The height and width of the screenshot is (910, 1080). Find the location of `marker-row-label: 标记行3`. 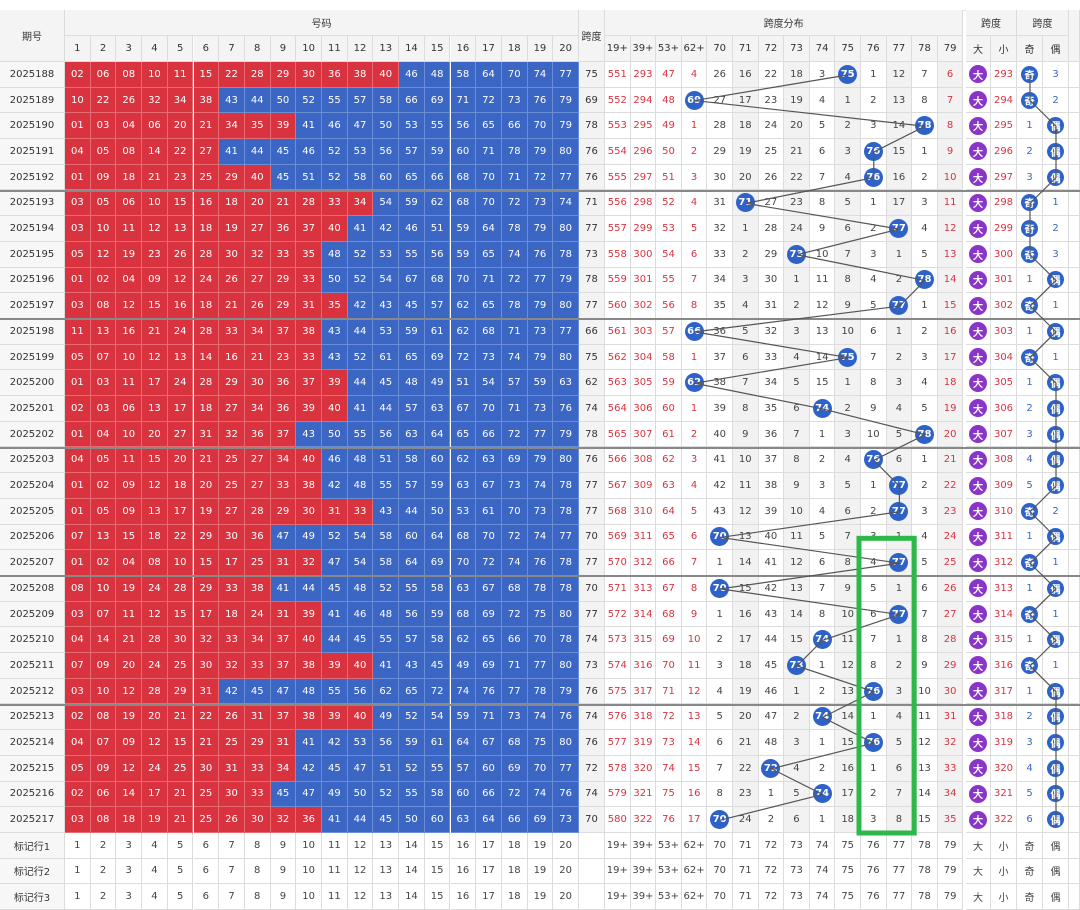

marker-row-label: 标记行3 is located at coordinates (32, 897).